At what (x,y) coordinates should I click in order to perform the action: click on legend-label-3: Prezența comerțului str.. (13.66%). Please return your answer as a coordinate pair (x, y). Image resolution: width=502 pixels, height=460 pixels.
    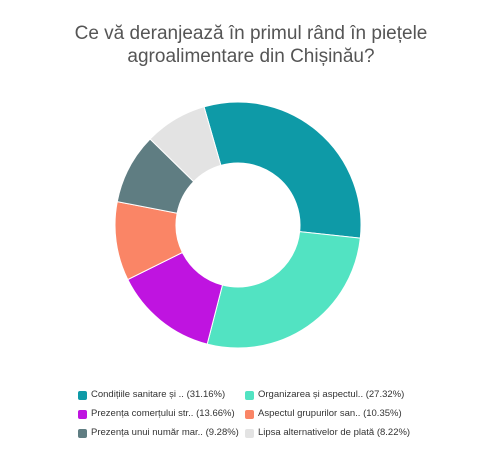
    Looking at the image, I should click on (163, 413).